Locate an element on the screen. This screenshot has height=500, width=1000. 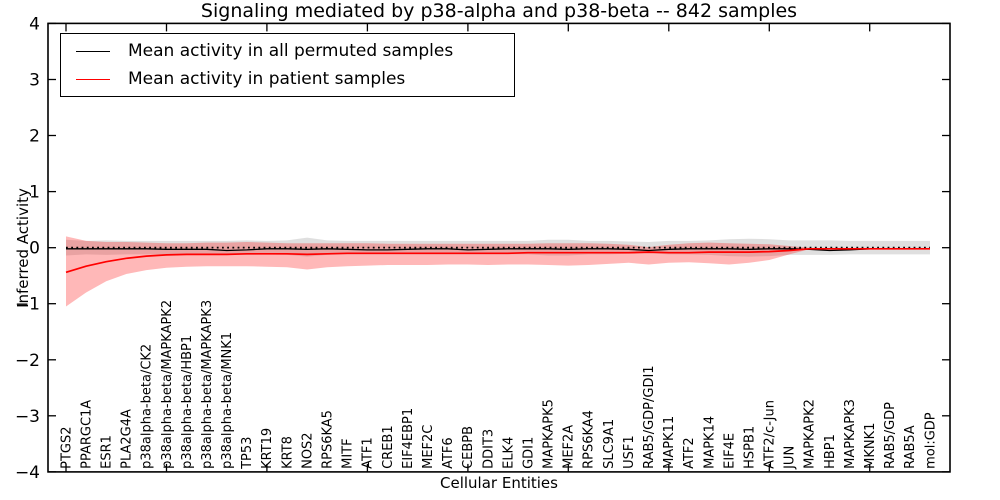
x-tick-label: p38alpha-beta/MNK1 is located at coordinates (227, 400).